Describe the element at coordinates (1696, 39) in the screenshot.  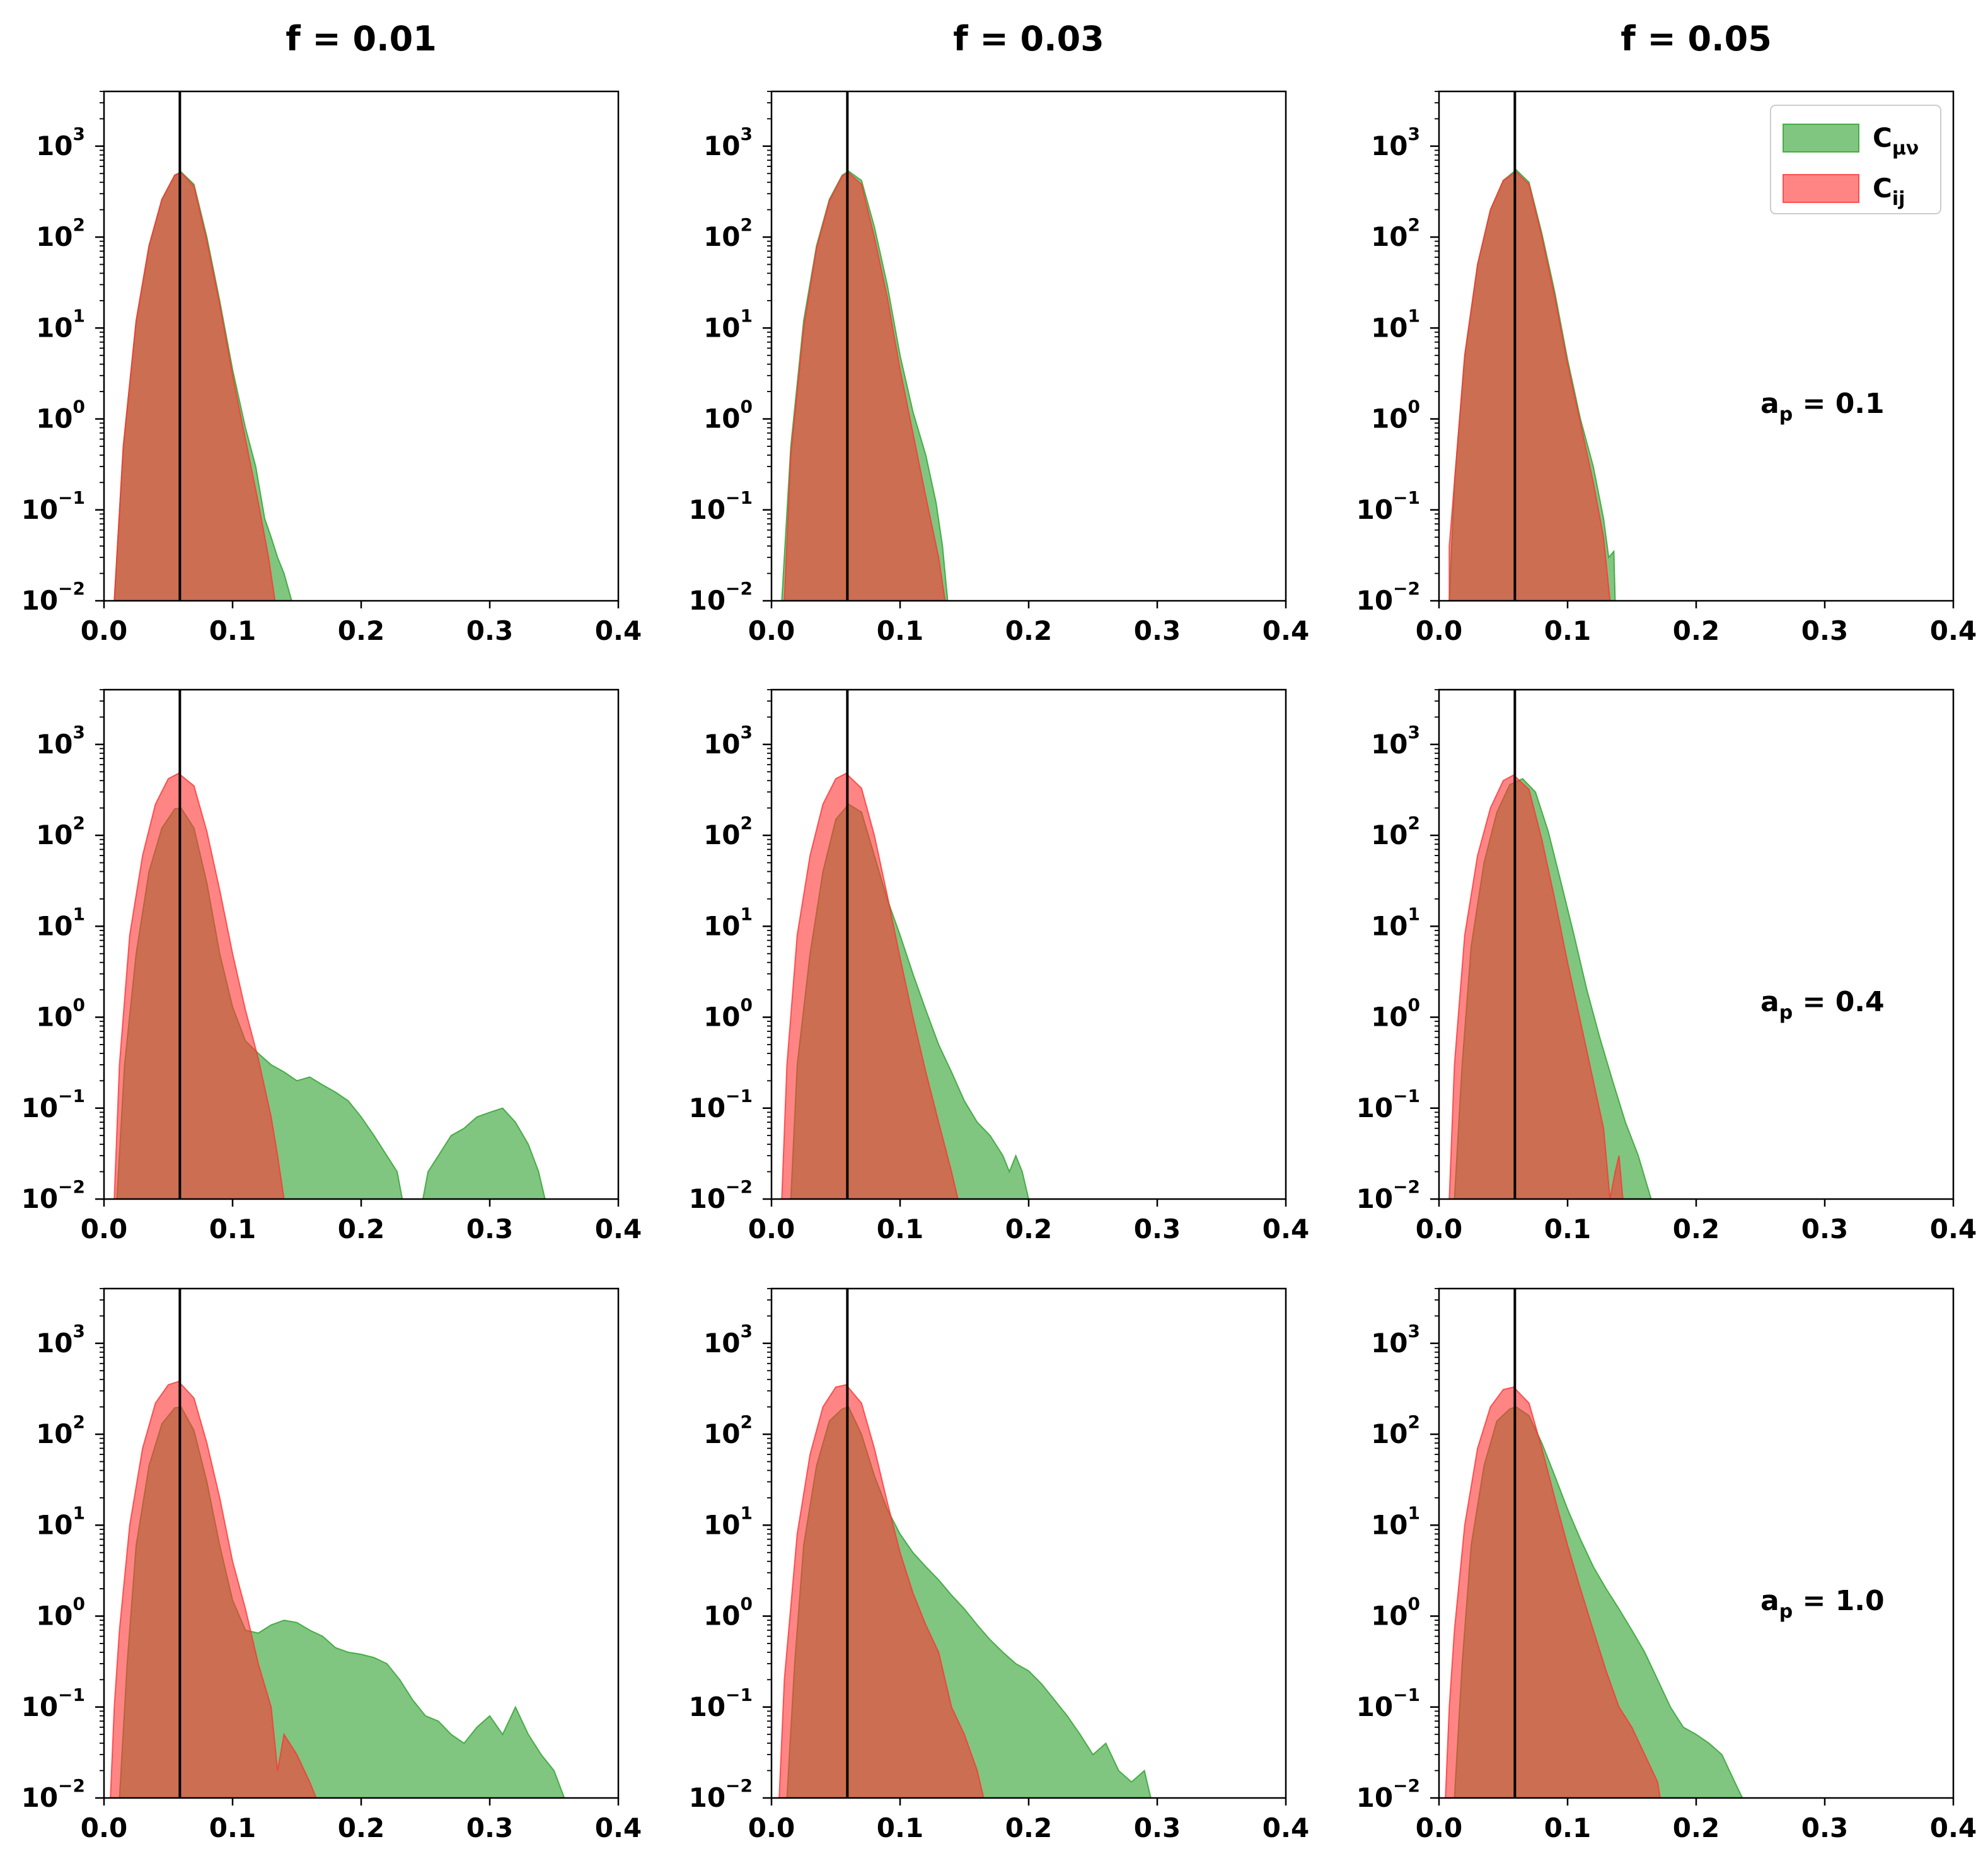
I see `column-title-2: f = 0.05` at that location.